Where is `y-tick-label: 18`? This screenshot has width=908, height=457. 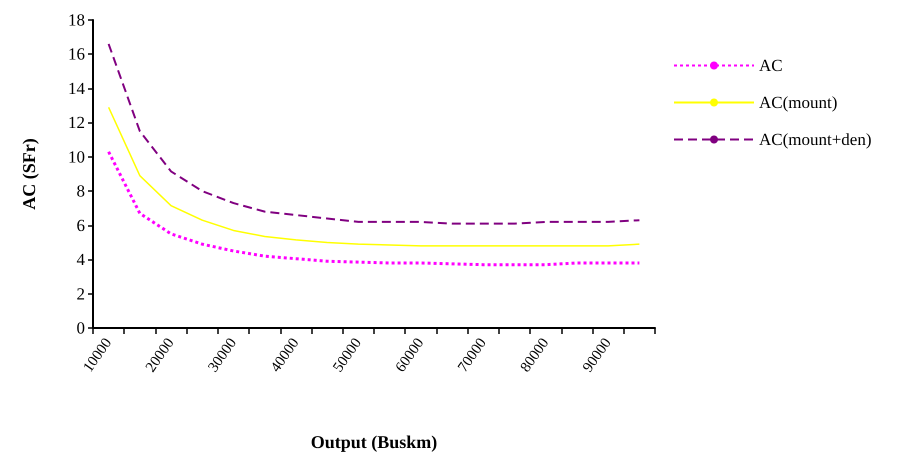 y-tick-label: 18 is located at coordinates (76, 20).